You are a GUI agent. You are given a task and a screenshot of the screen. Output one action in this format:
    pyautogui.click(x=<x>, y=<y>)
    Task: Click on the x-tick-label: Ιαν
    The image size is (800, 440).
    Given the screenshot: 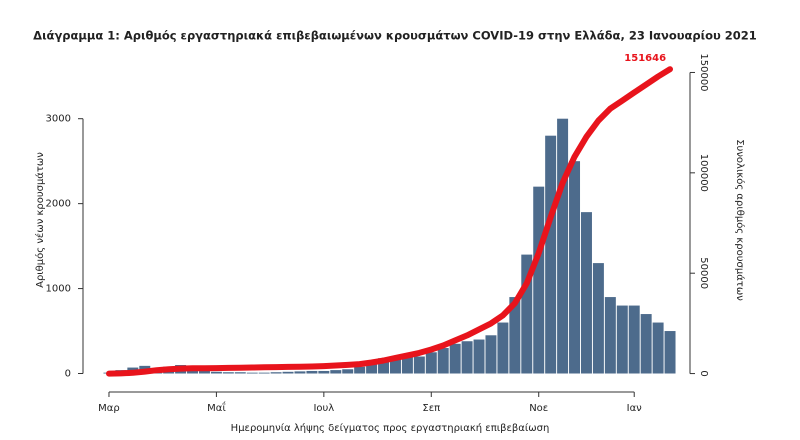 What is the action you would take?
    pyautogui.click(x=635, y=408)
    